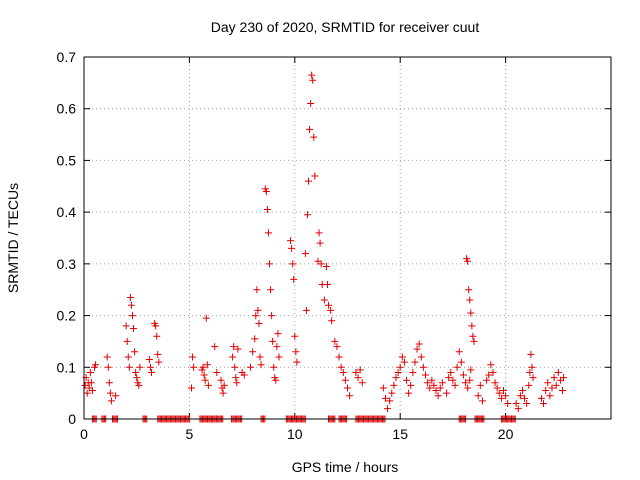  Describe the element at coordinates (84, 434) in the screenshot. I see `x-tick-label: 0` at that location.